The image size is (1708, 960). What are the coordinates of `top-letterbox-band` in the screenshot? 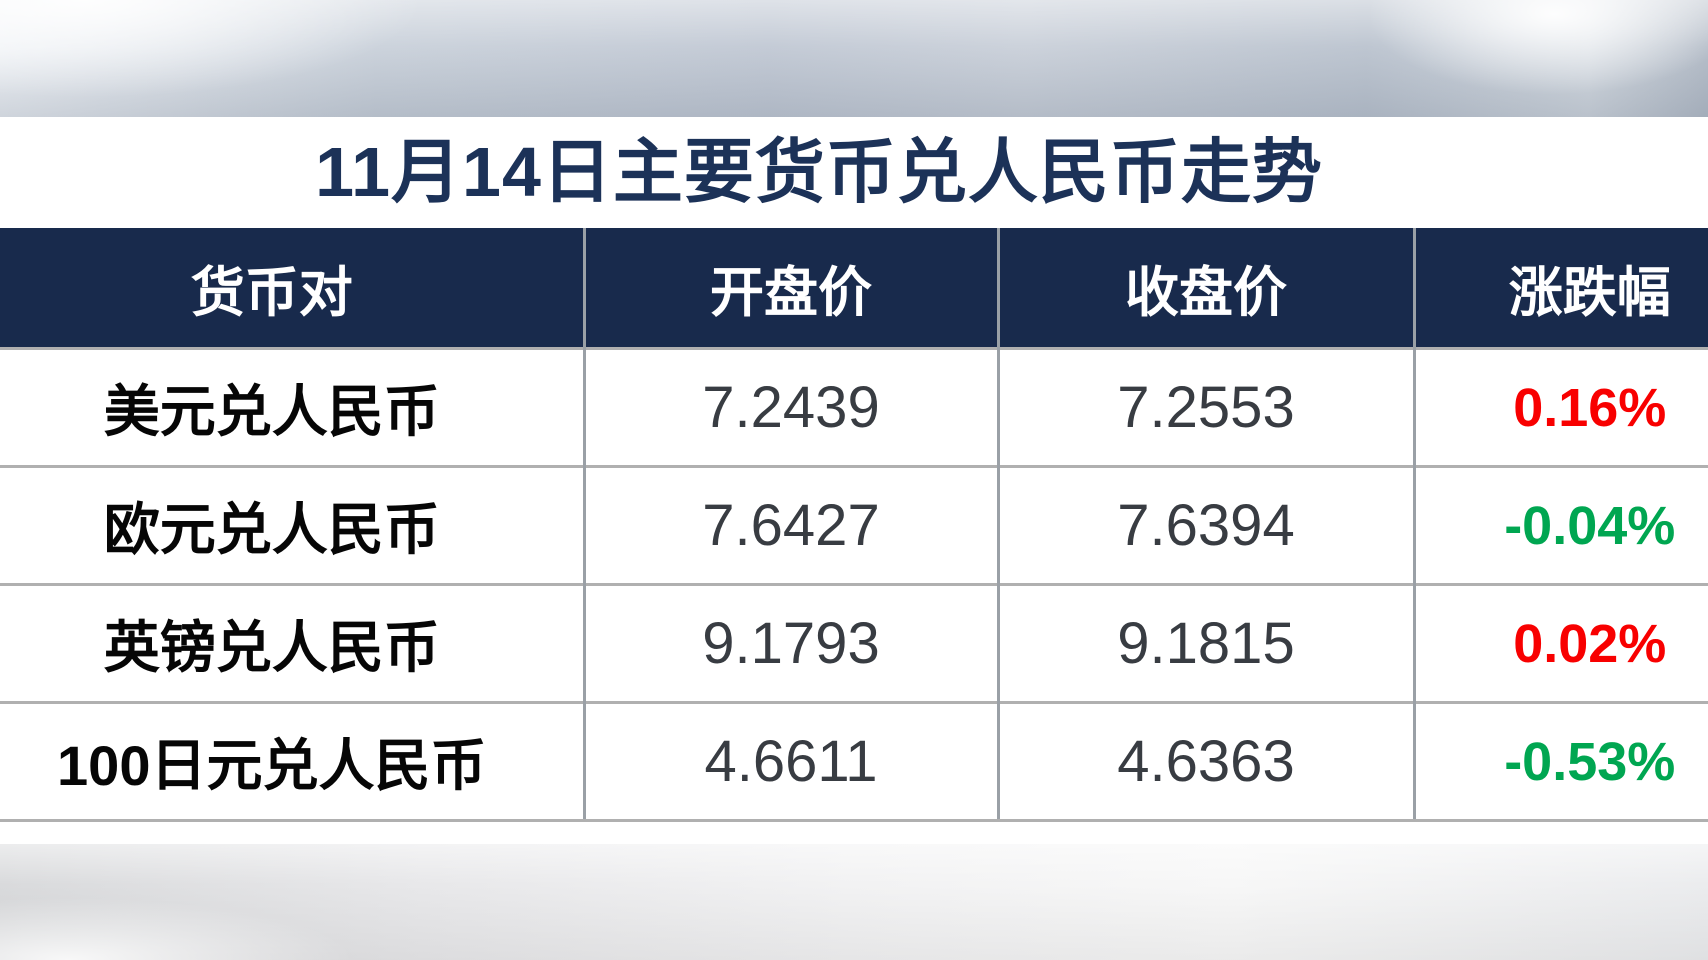 It's located at (854, 58).